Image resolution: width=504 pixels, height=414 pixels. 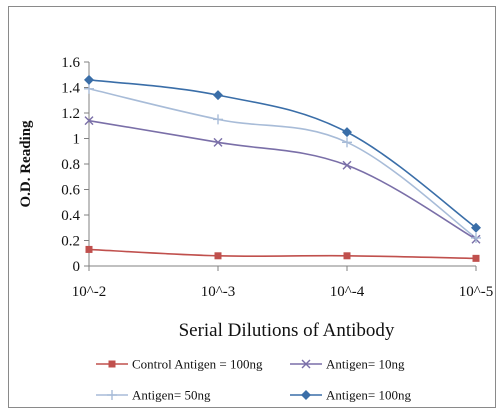 I want to click on legend-label: Antigen= 10ng, so click(x=365, y=364).